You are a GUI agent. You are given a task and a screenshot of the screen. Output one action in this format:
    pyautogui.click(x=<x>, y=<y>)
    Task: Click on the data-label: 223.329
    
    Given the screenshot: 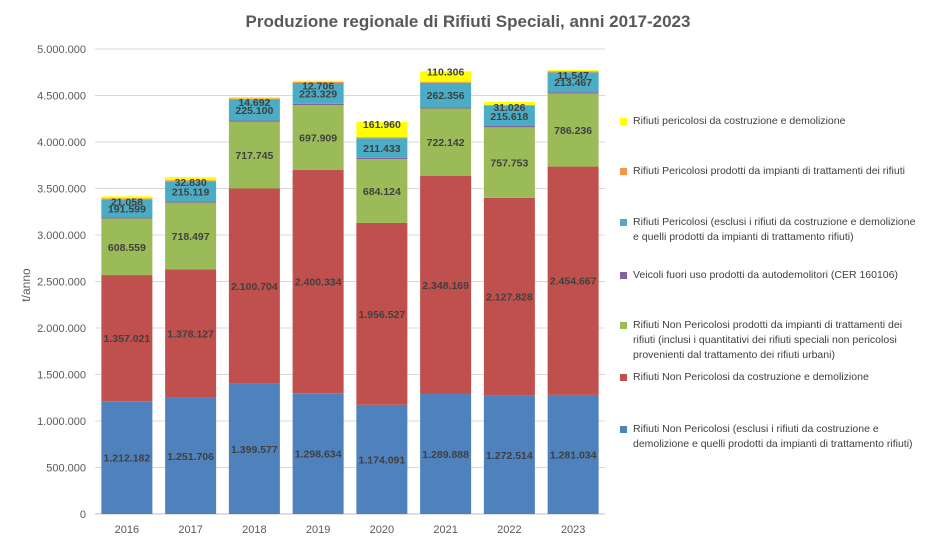 What is the action you would take?
    pyautogui.click(x=318, y=94)
    